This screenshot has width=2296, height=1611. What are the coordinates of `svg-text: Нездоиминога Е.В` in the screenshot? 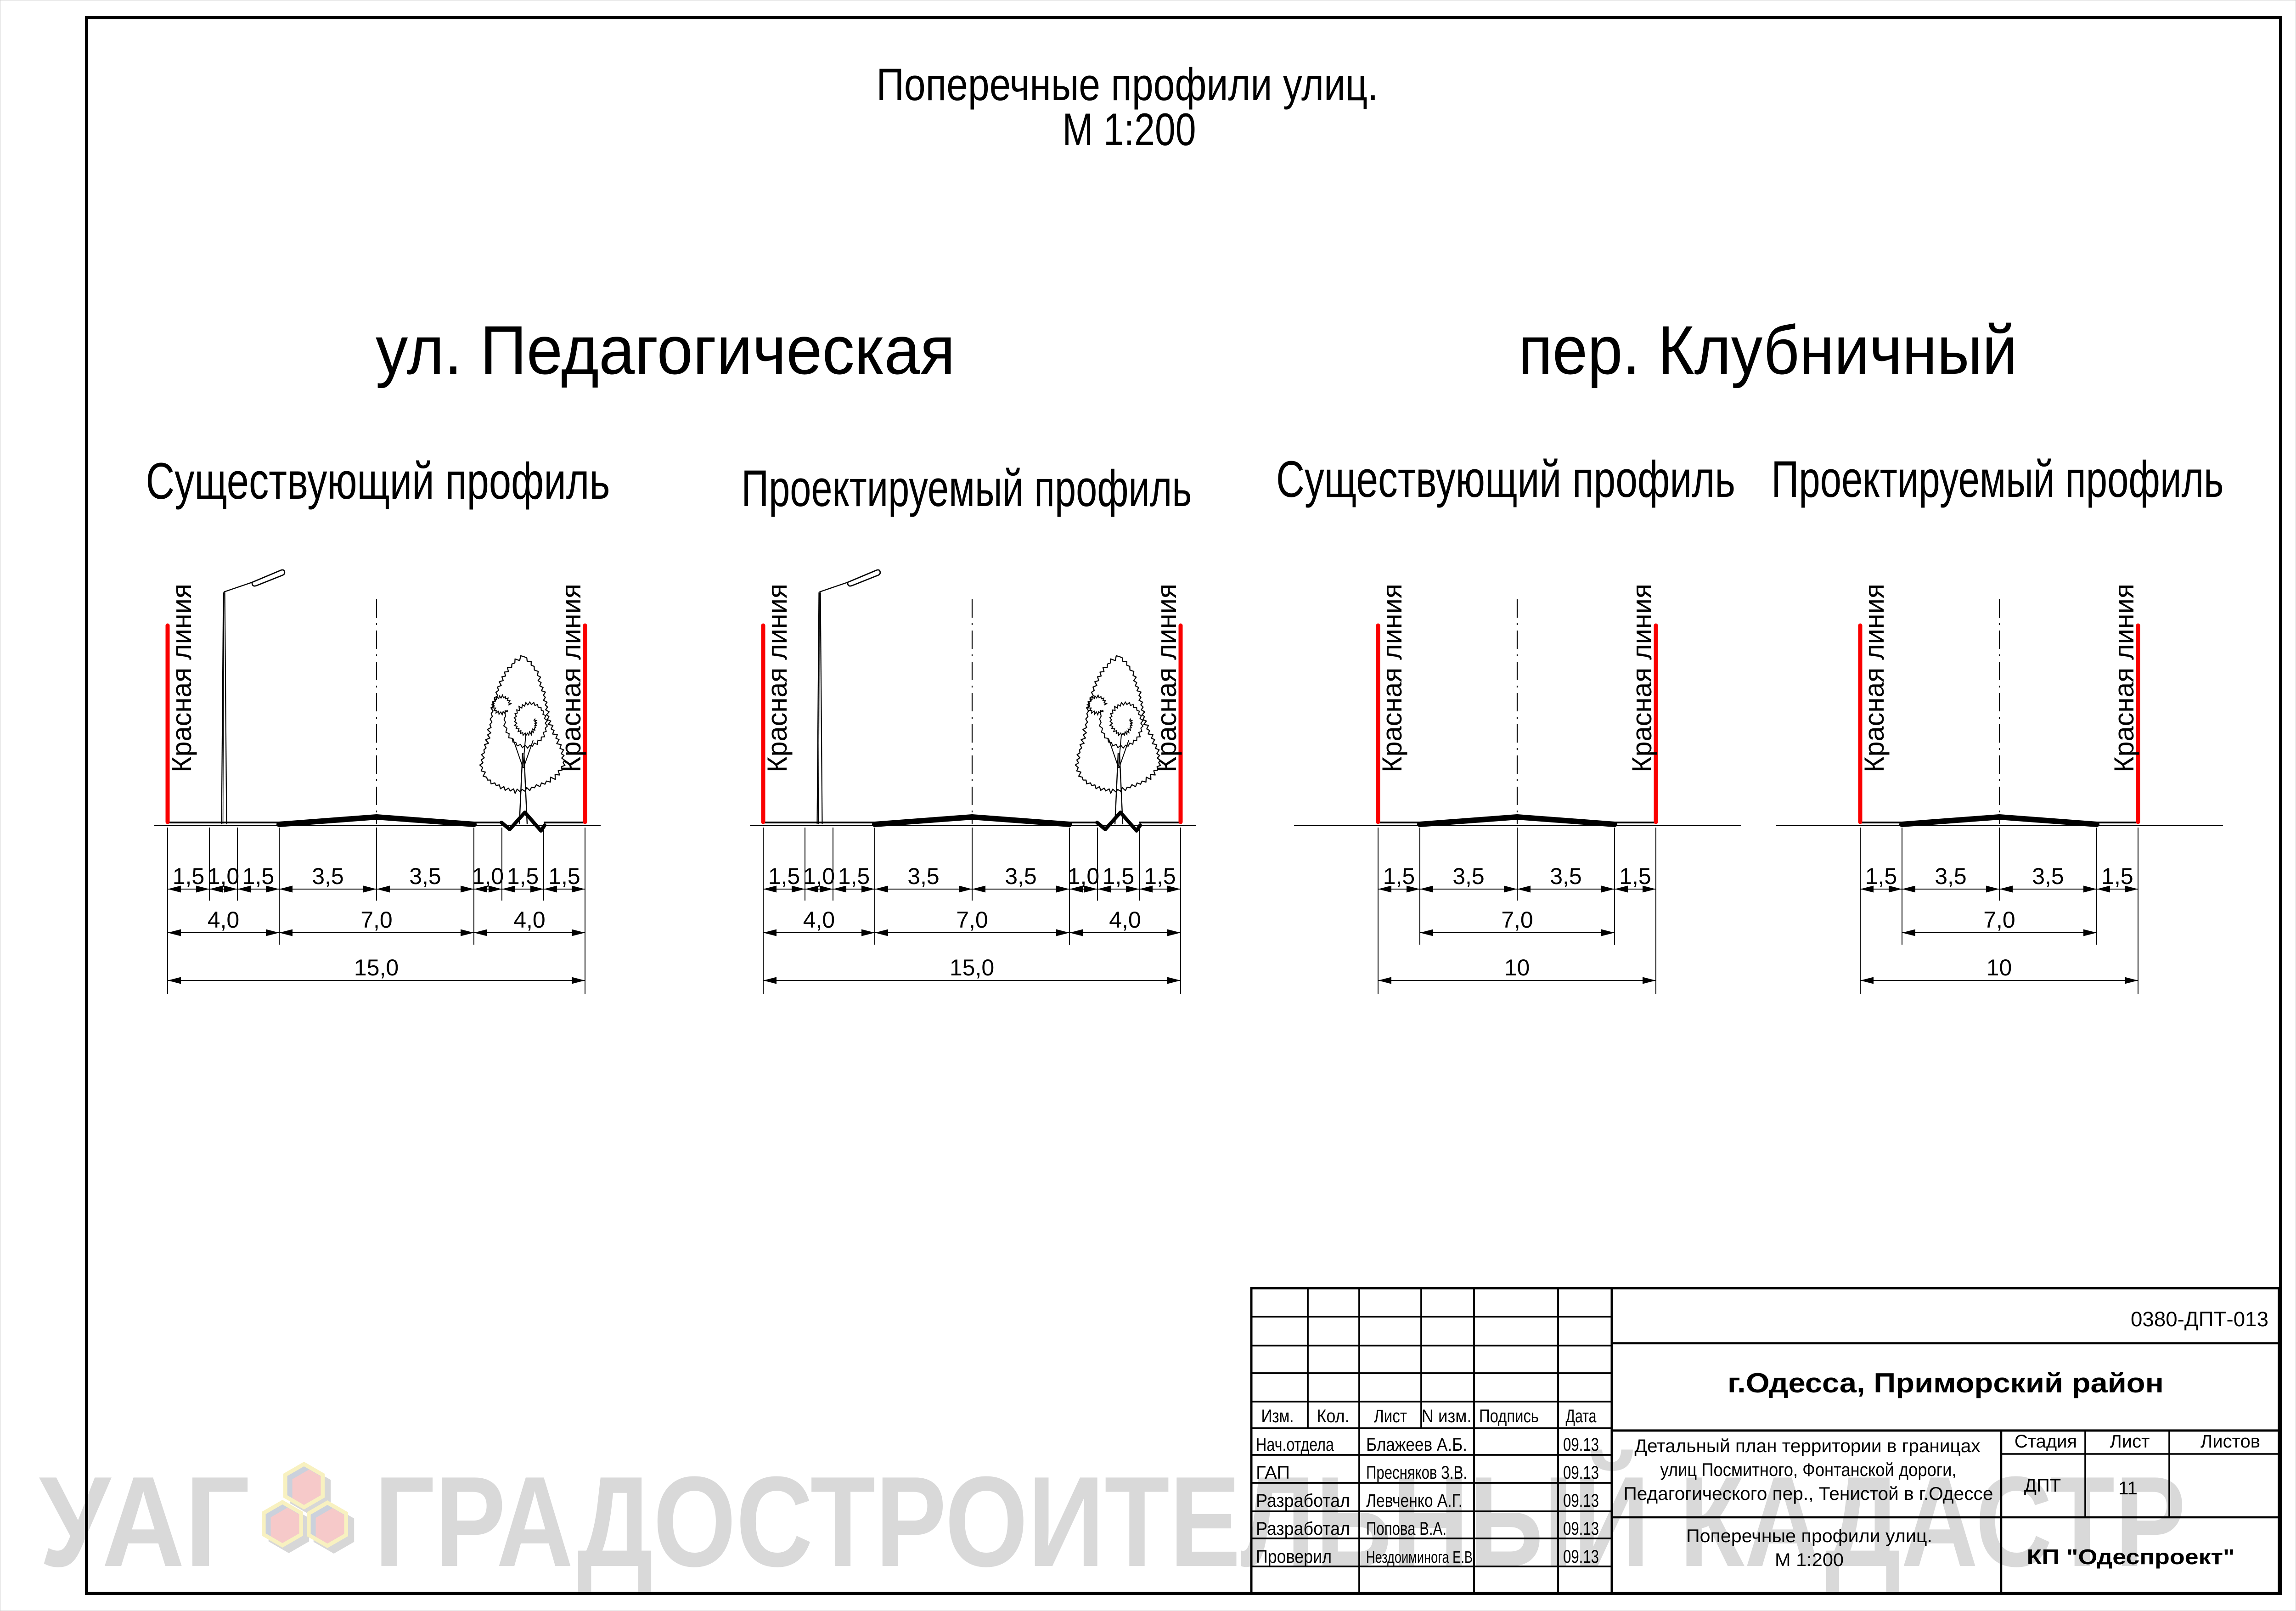 It's located at (1420, 1557).